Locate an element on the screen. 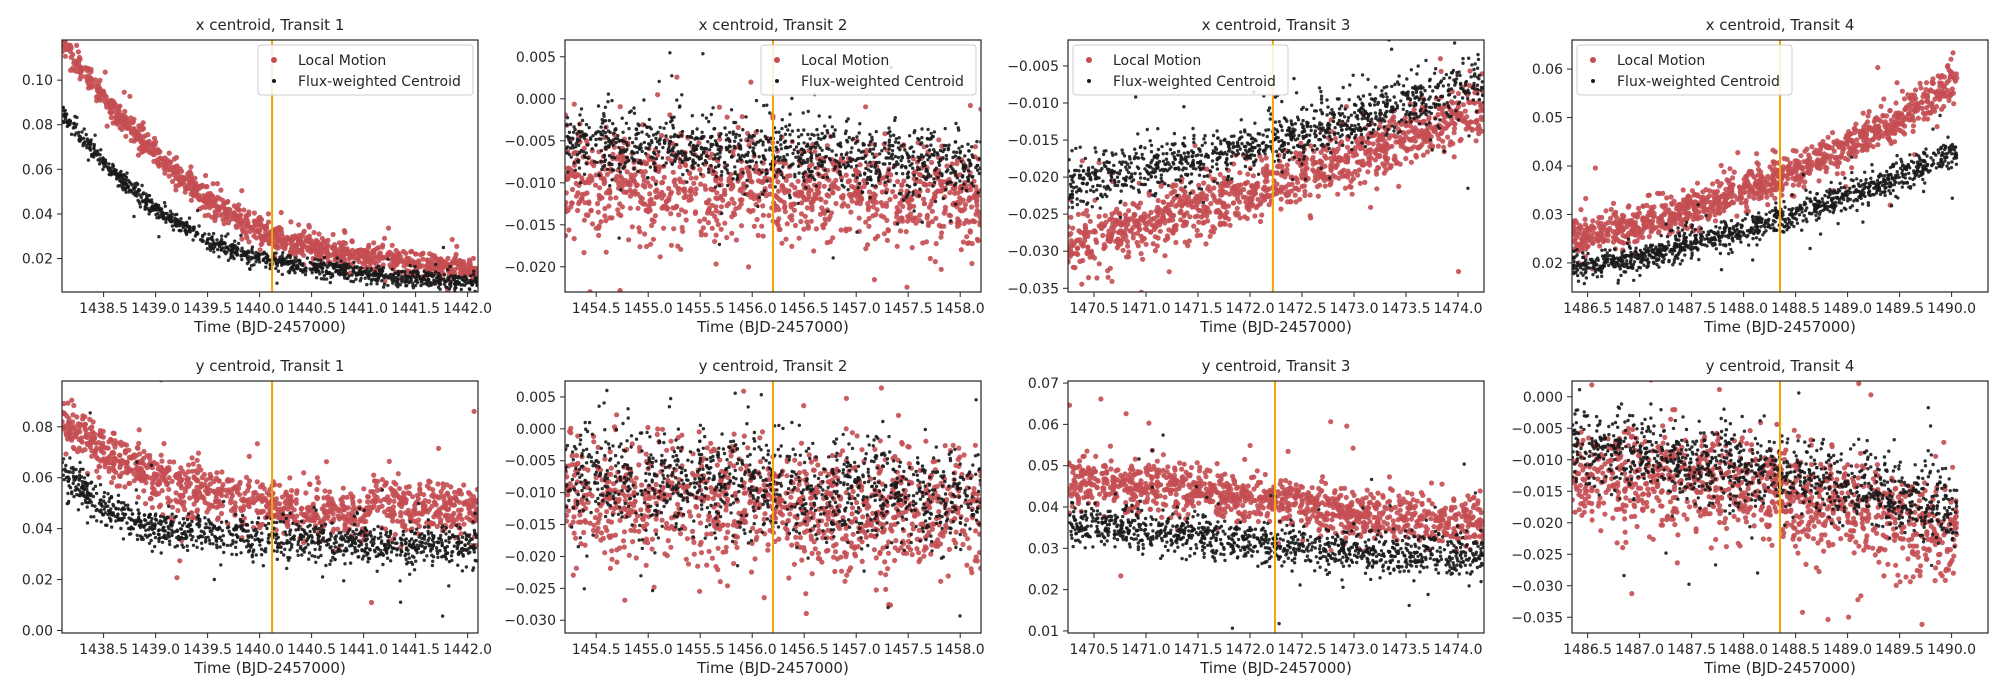 The width and height of the screenshot is (2000, 700). axes-frame is located at coordinates (773, 166).